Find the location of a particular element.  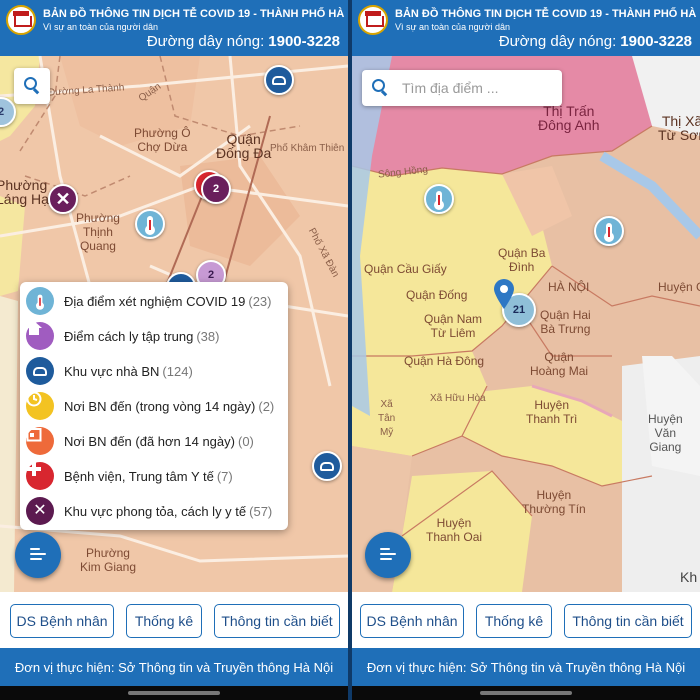

legend-count: (23) is located at coordinates (260, 301).